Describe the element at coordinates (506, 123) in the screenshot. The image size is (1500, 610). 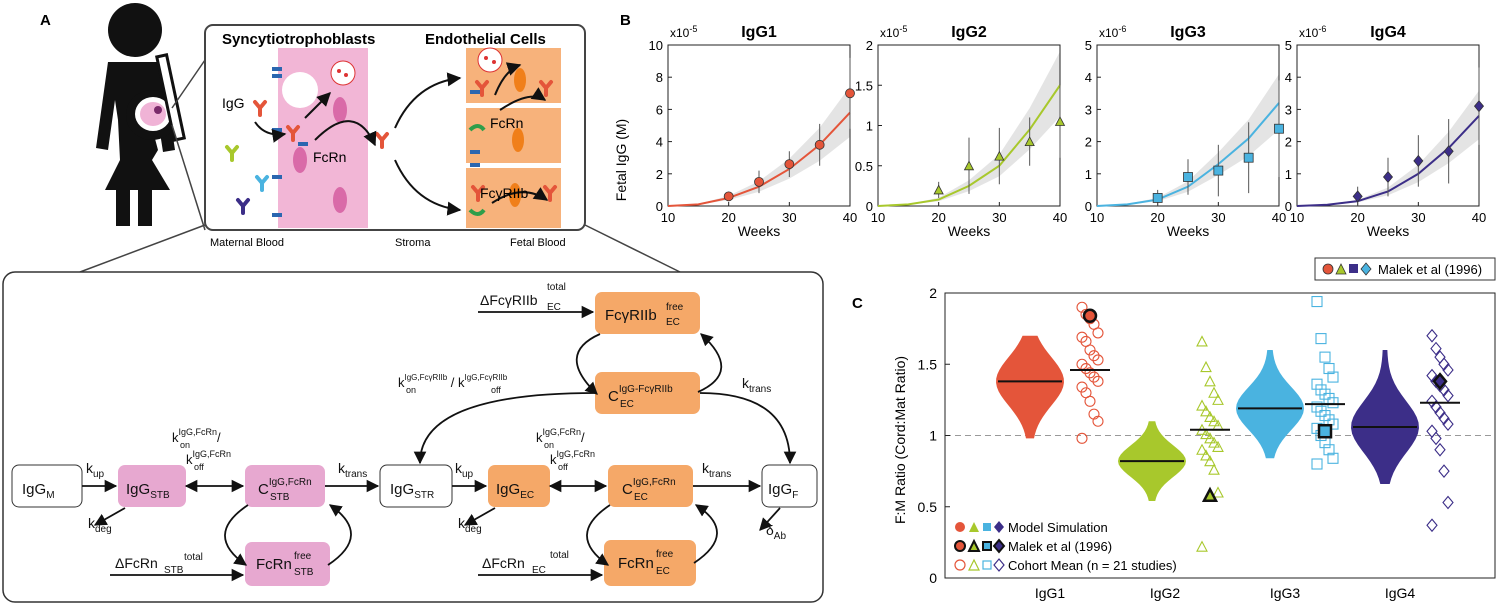
I see `label-fcrn-ec: FcRn` at that location.